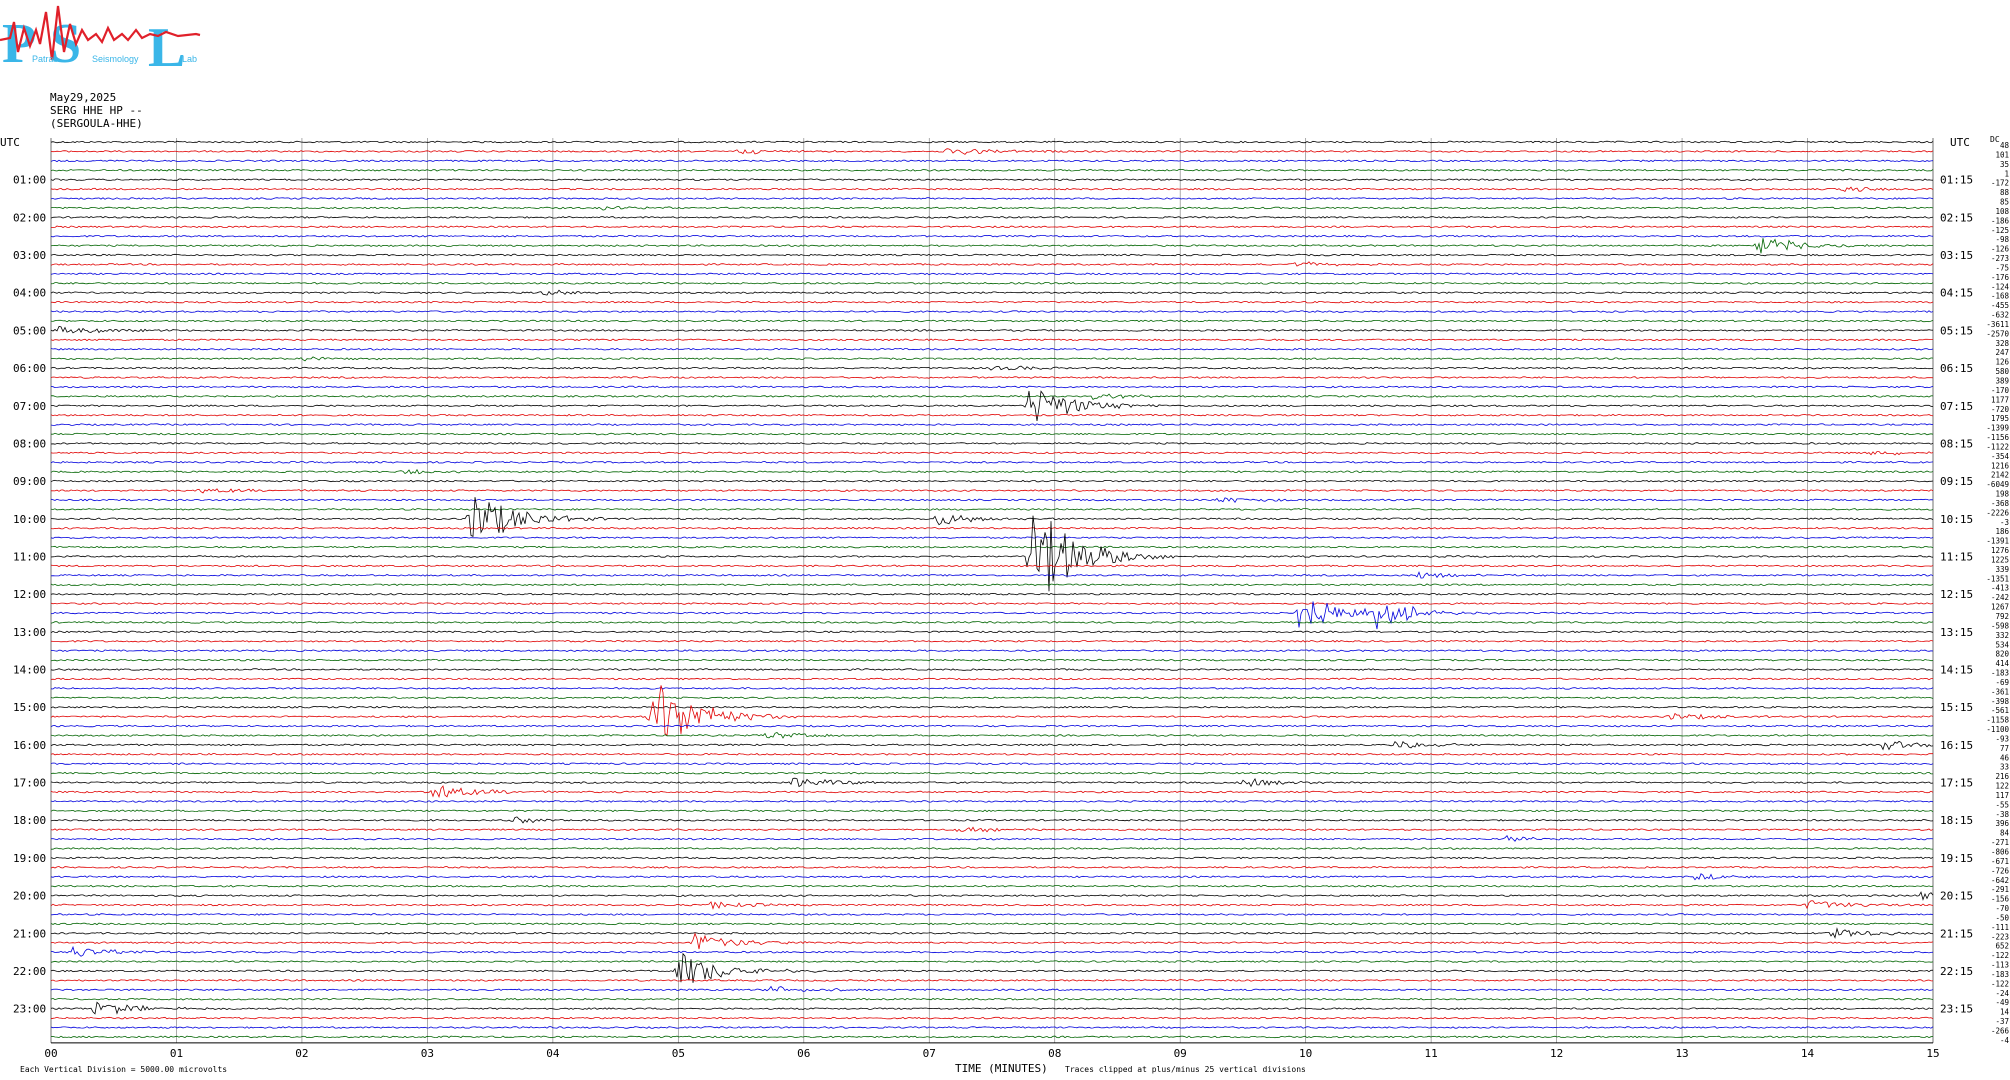  I want to click on dc-offset-label: -398, so click(2000, 701).